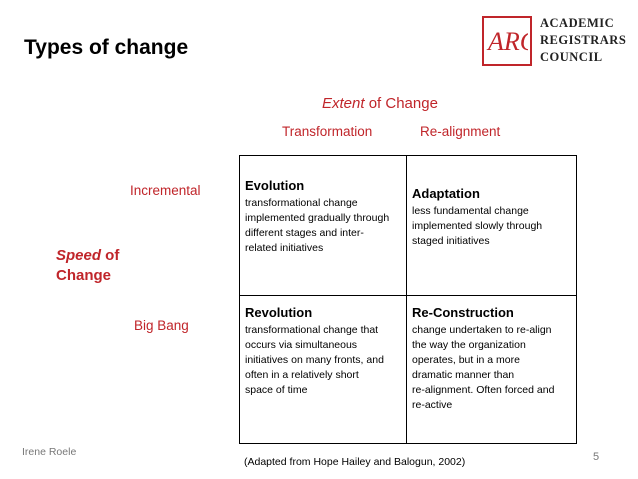  Describe the element at coordinates (577, 23) in the screenshot. I see `logo-line-academic: ACADEMIC` at that location.